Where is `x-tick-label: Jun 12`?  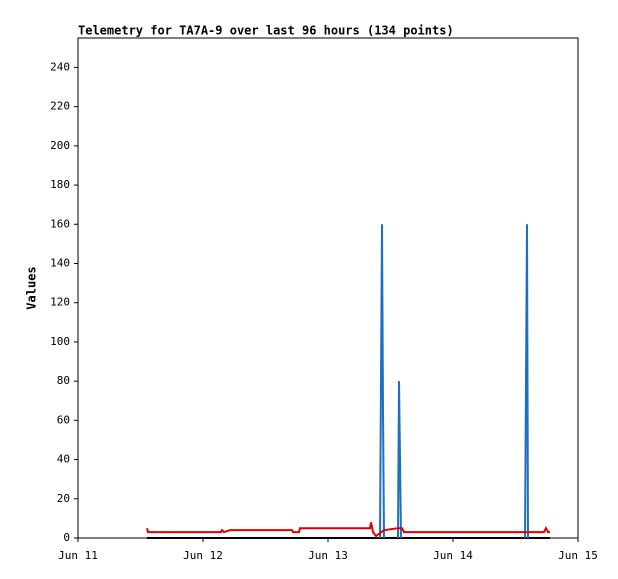 x-tick-label: Jun 12 is located at coordinates (203, 555).